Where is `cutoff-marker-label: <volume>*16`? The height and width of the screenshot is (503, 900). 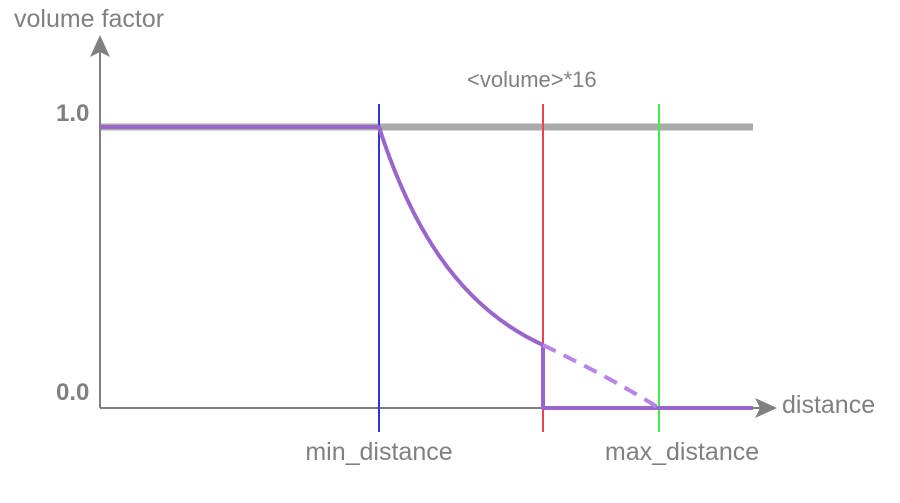
cutoff-marker-label: <volume>*16 is located at coordinates (532, 79).